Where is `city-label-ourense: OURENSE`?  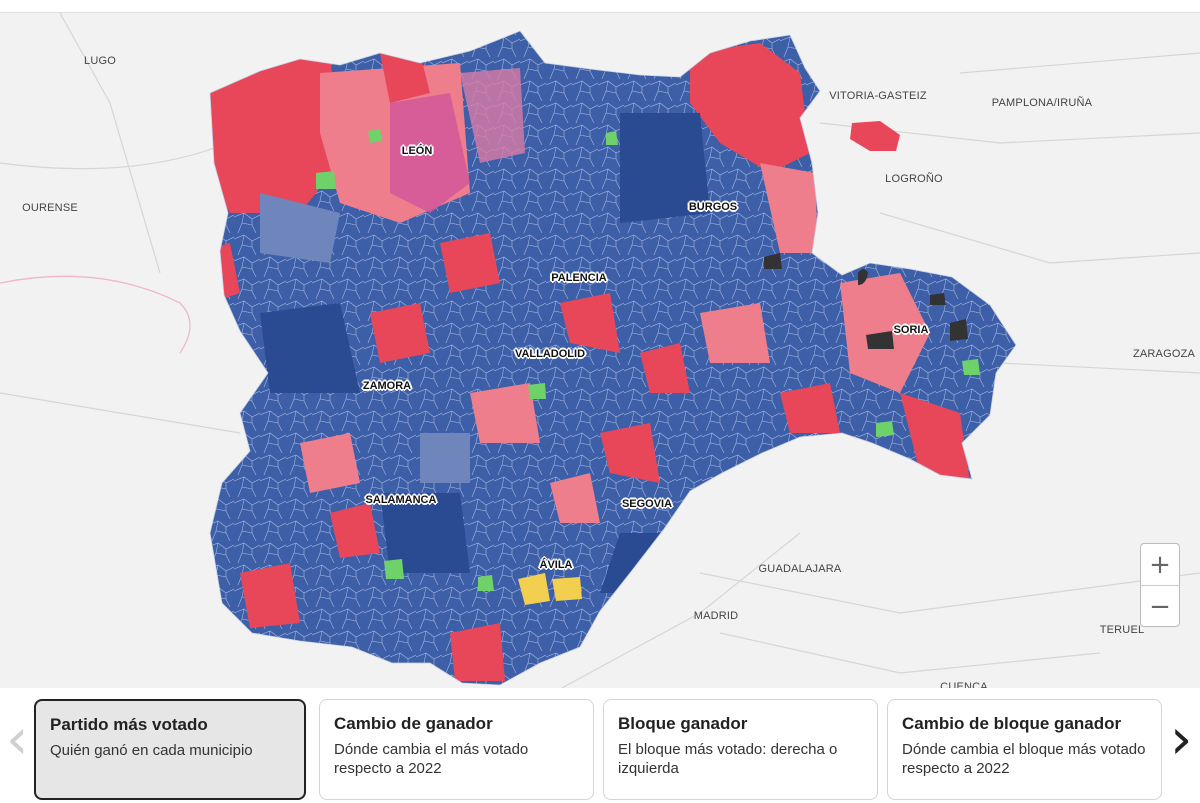
city-label-ourense: OURENSE is located at coordinates (50, 208).